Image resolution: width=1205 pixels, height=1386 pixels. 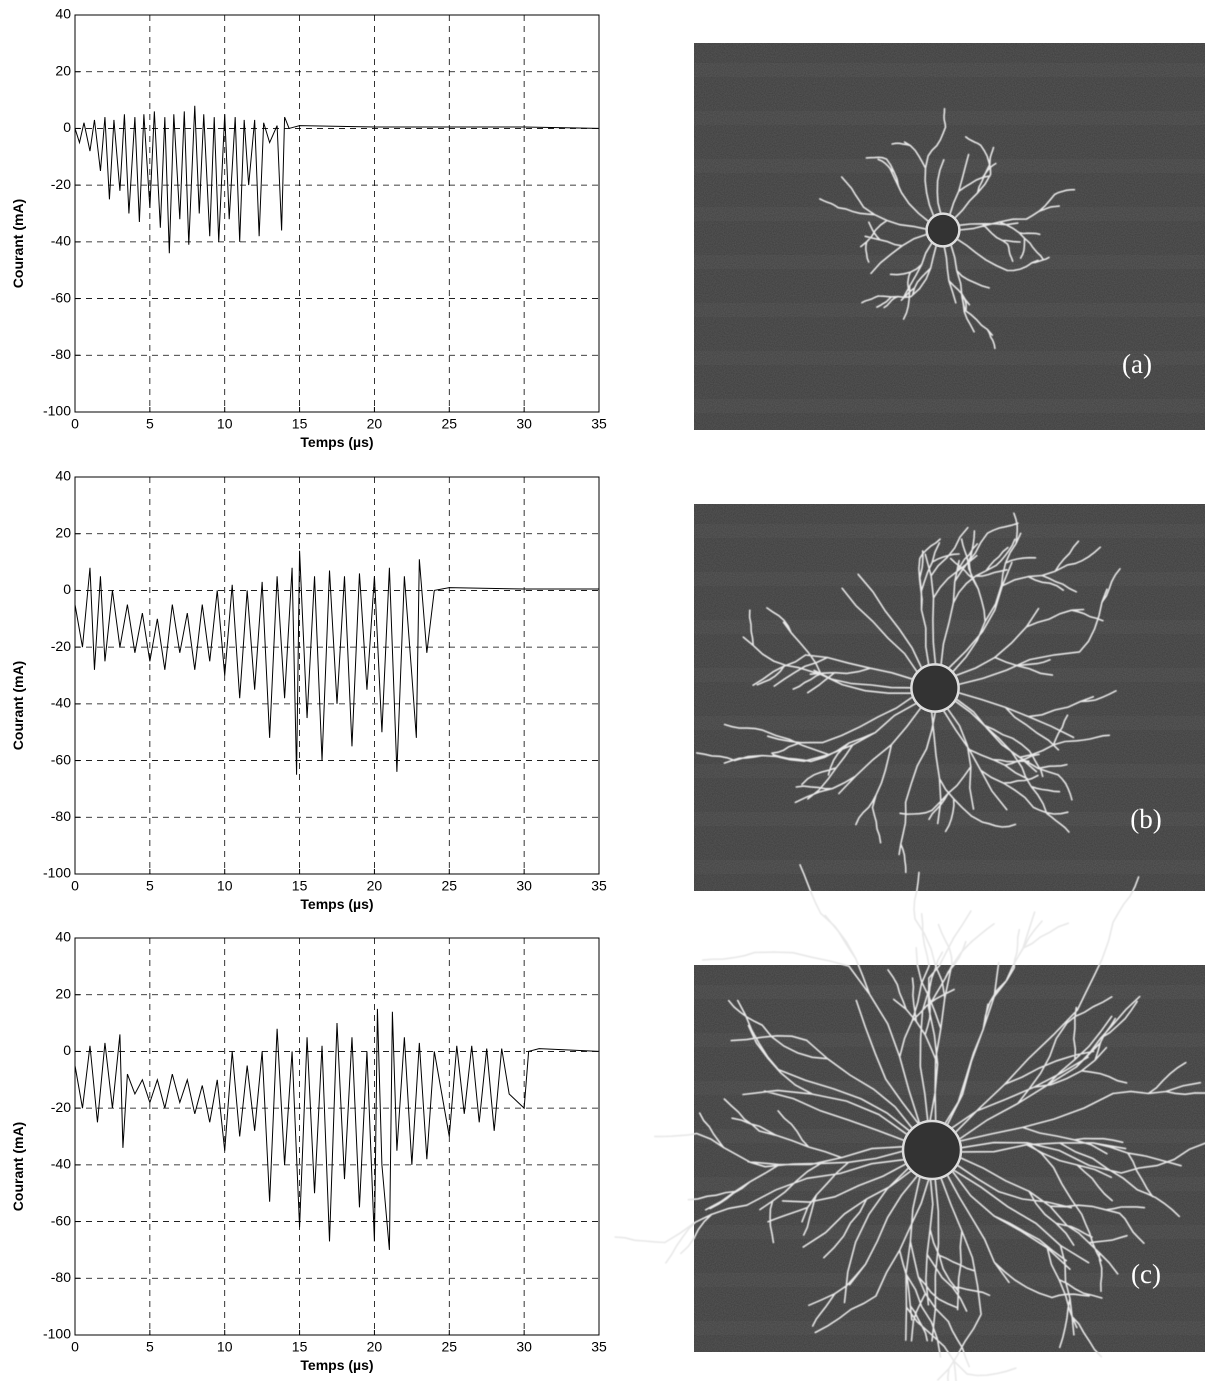 I want to click on photo-label: (c), so click(x=1146, y=1274).